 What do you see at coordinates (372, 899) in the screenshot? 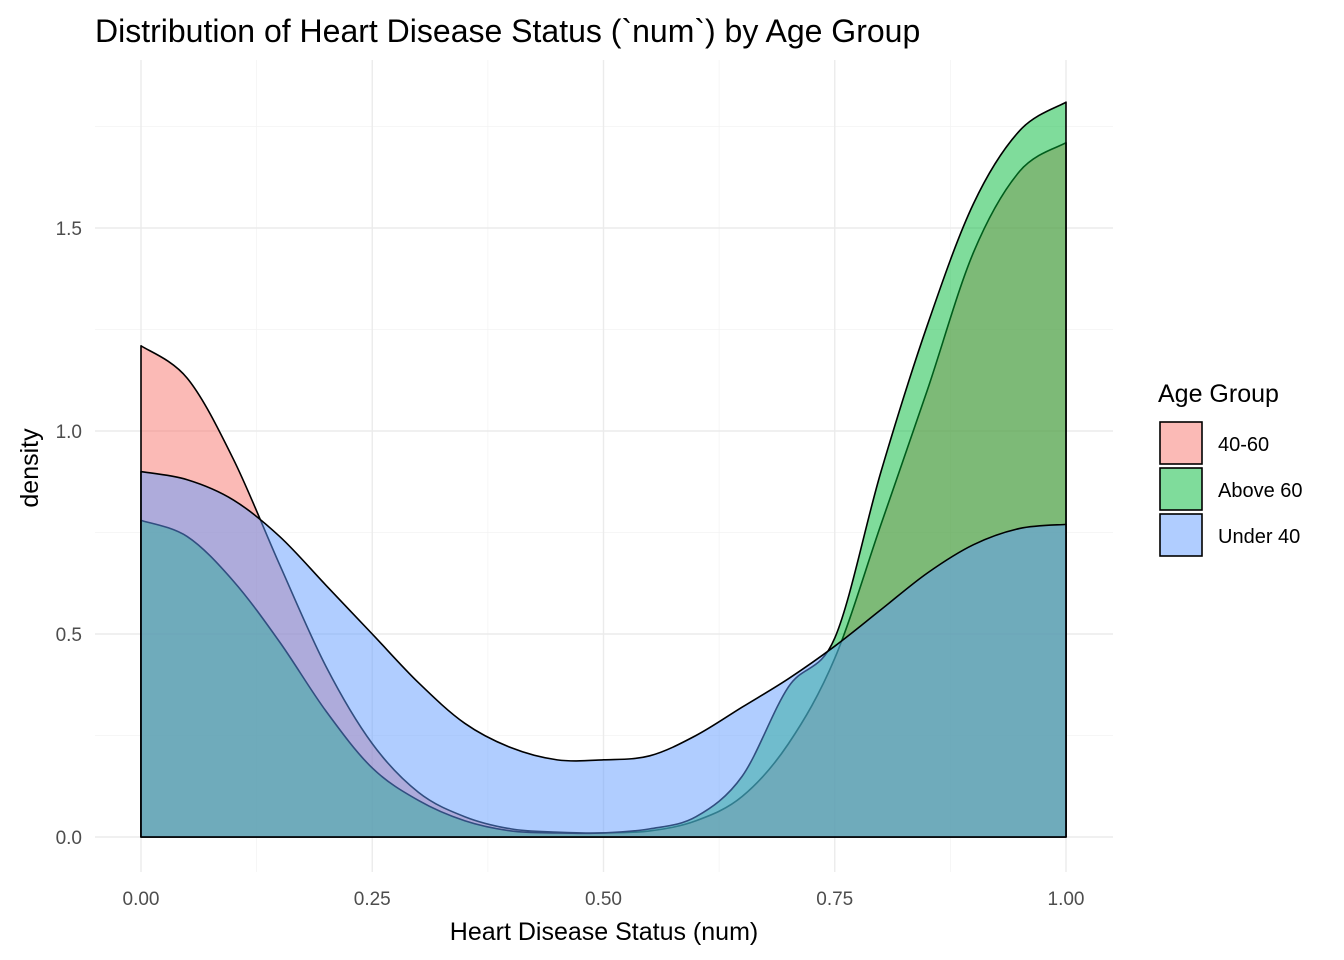
I see `x-tick-label: 0.25` at bounding box center [372, 899].